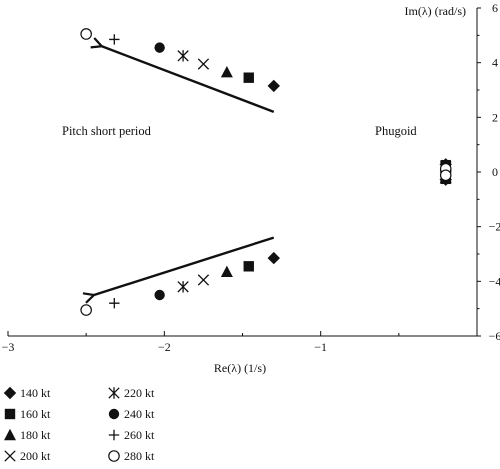 The height and width of the screenshot is (469, 500). I want to click on annotation-label: Phugoid, so click(396, 131).